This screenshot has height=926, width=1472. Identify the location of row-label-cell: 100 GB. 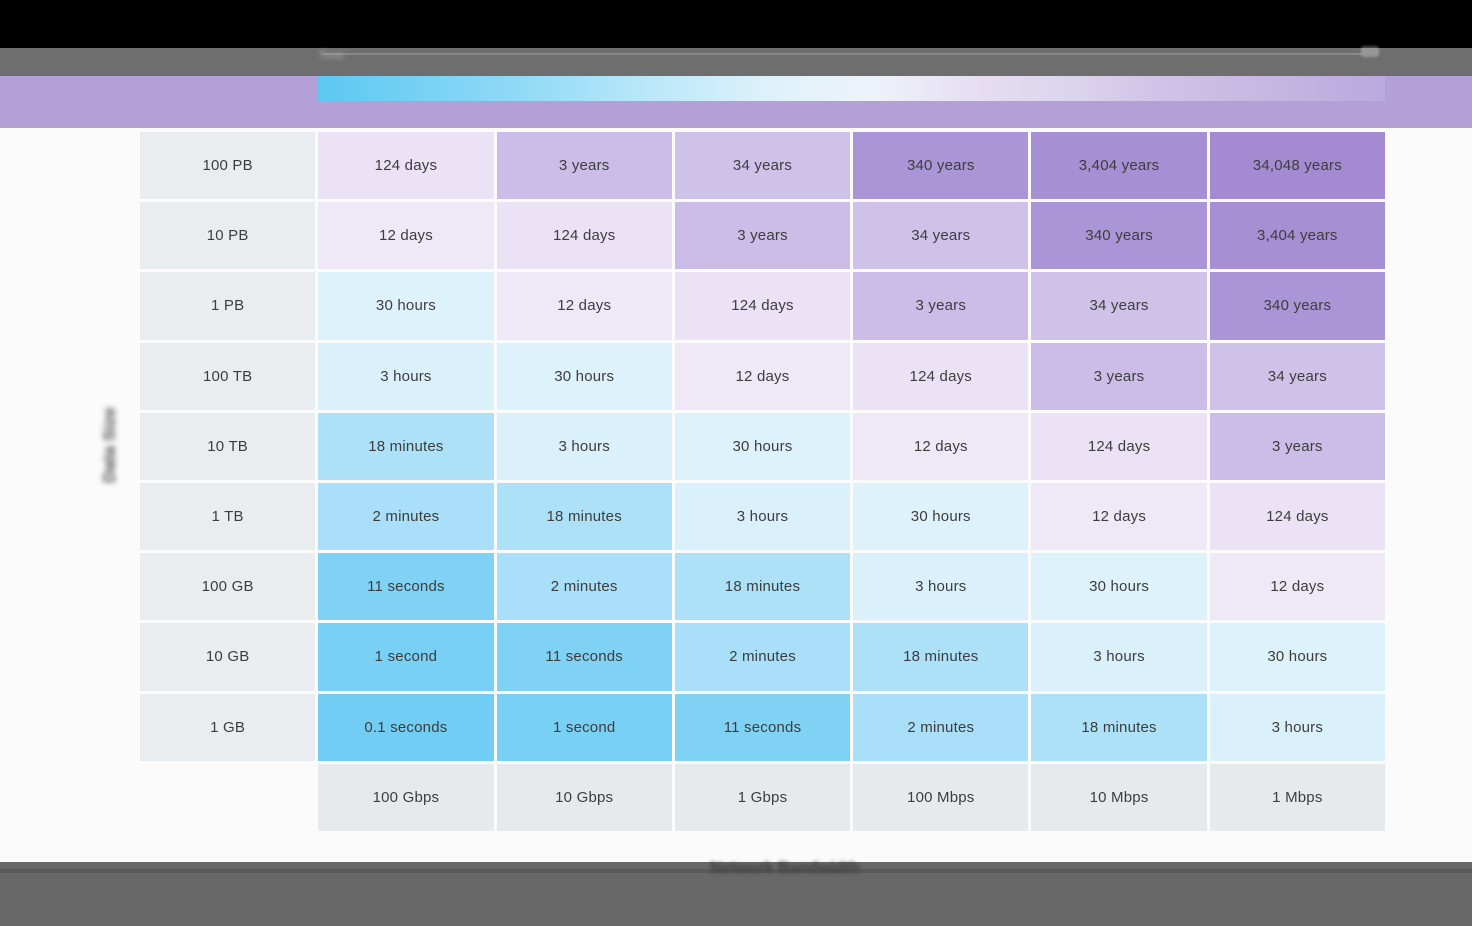
(228, 587).